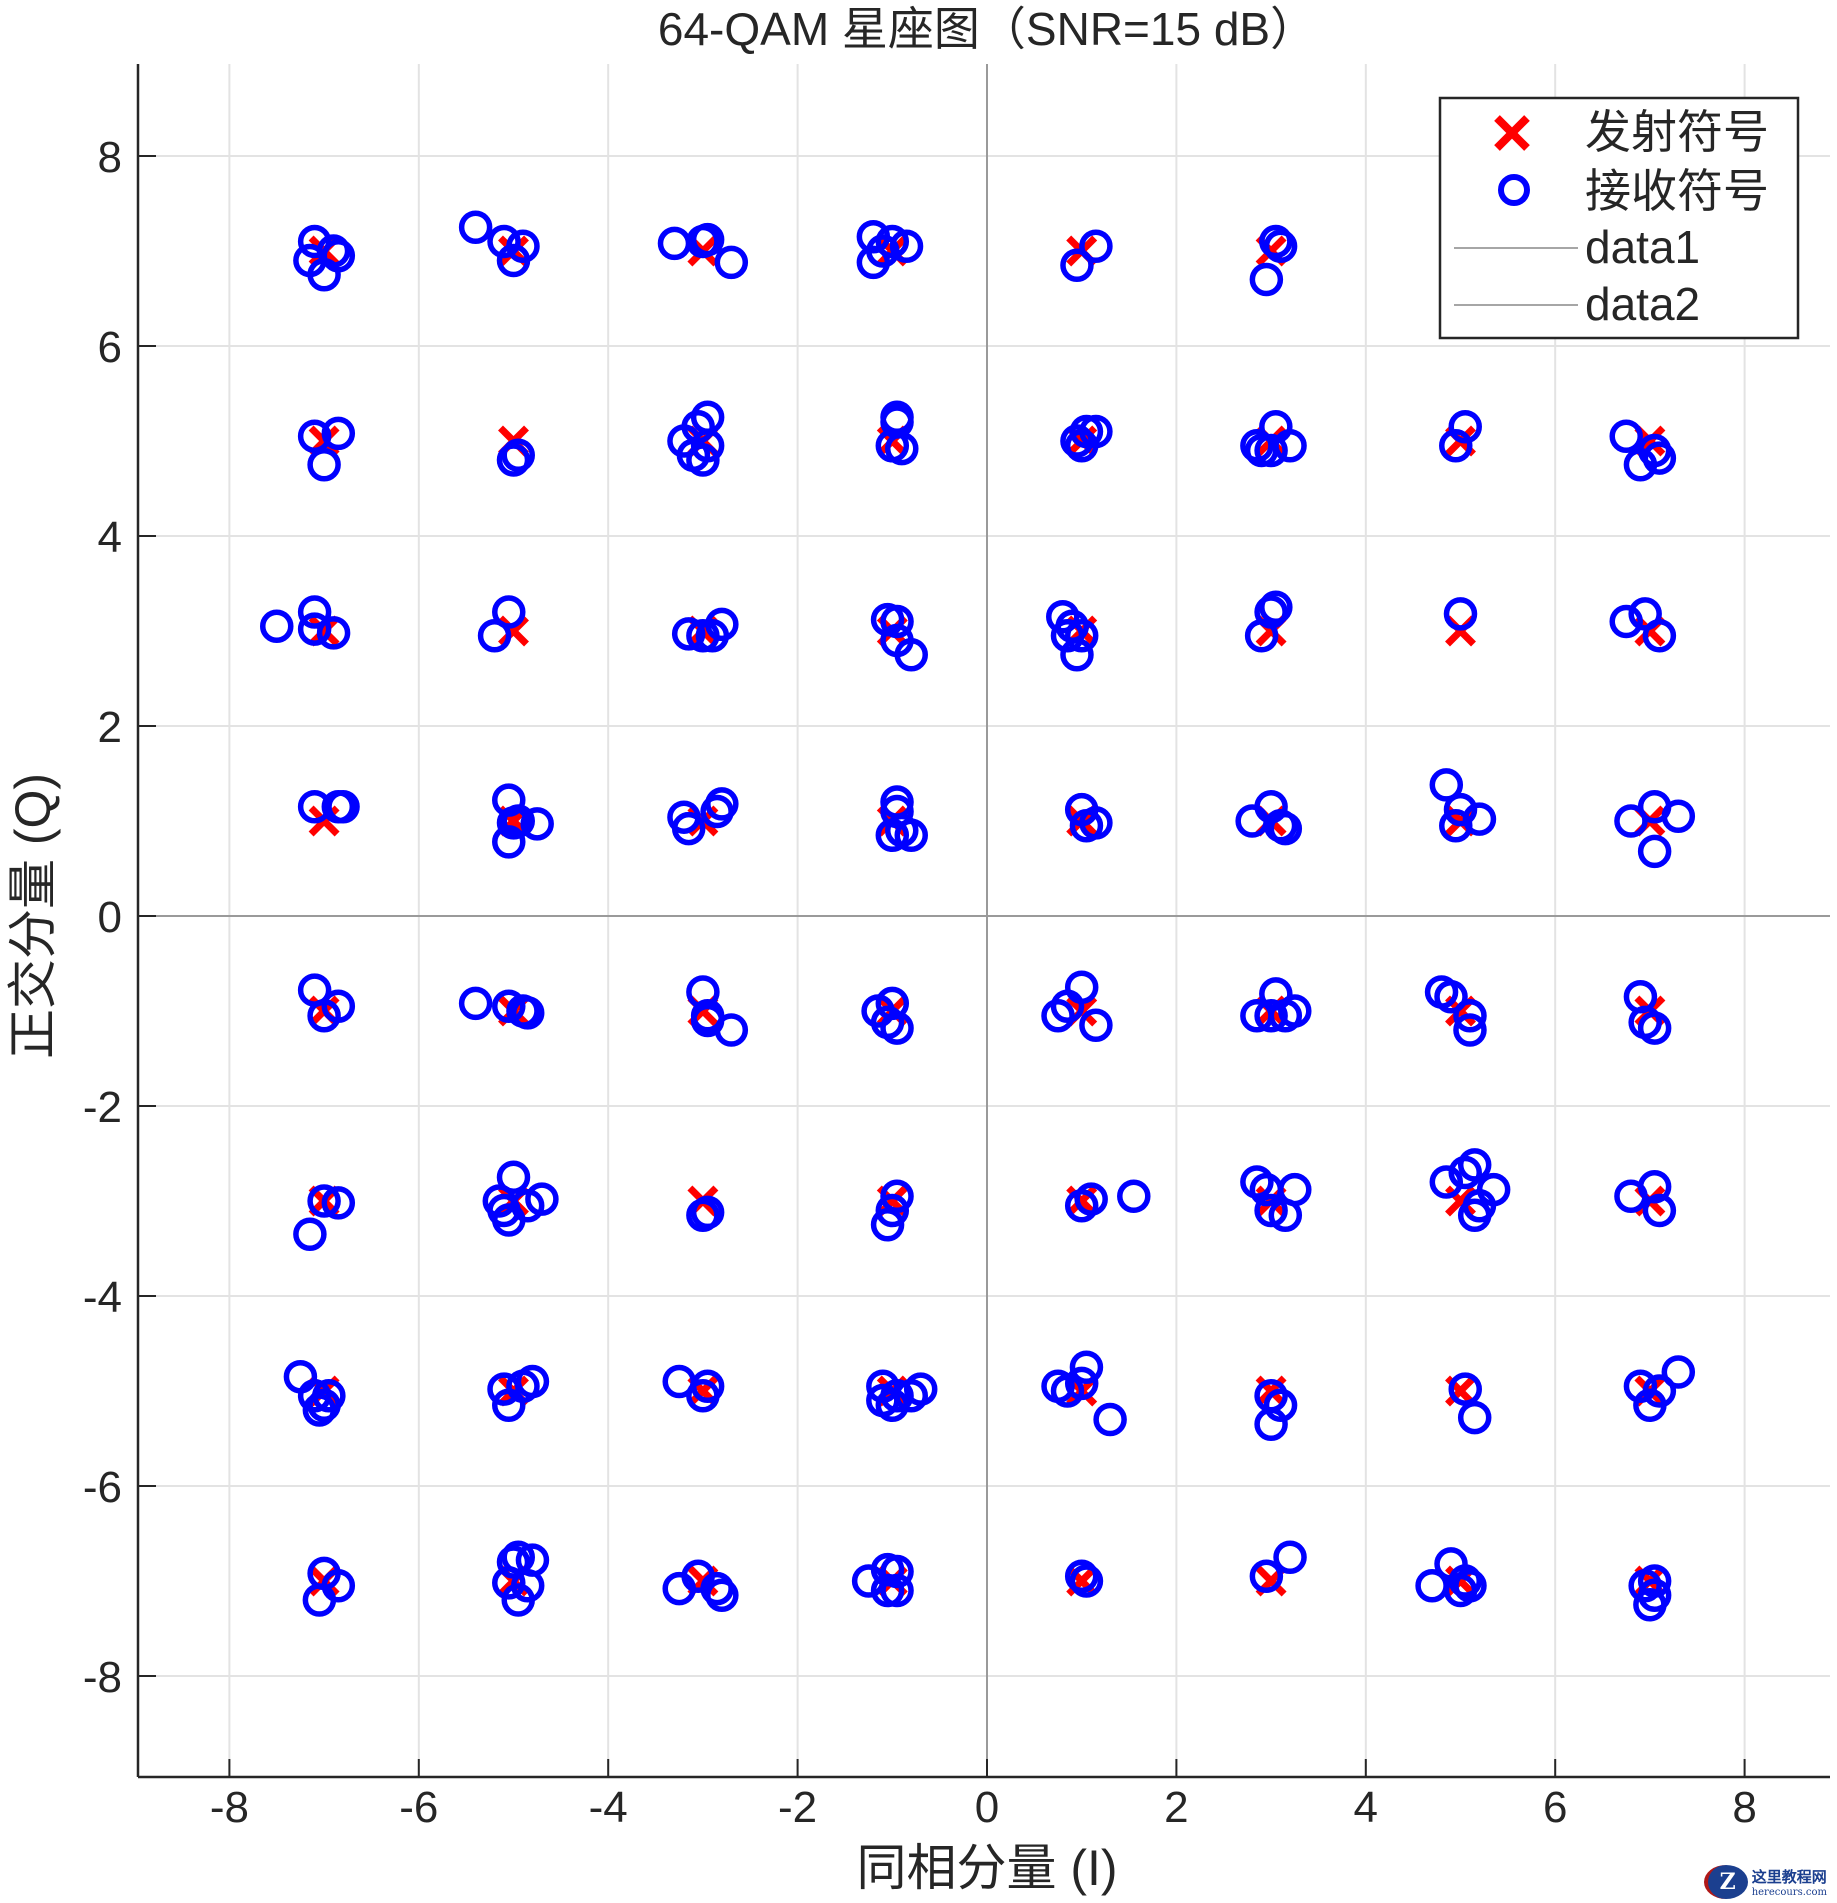 This screenshot has height=1903, width=1837. Describe the element at coordinates (1744, 1807) in the screenshot. I see `x-tick-label: 8` at that location.